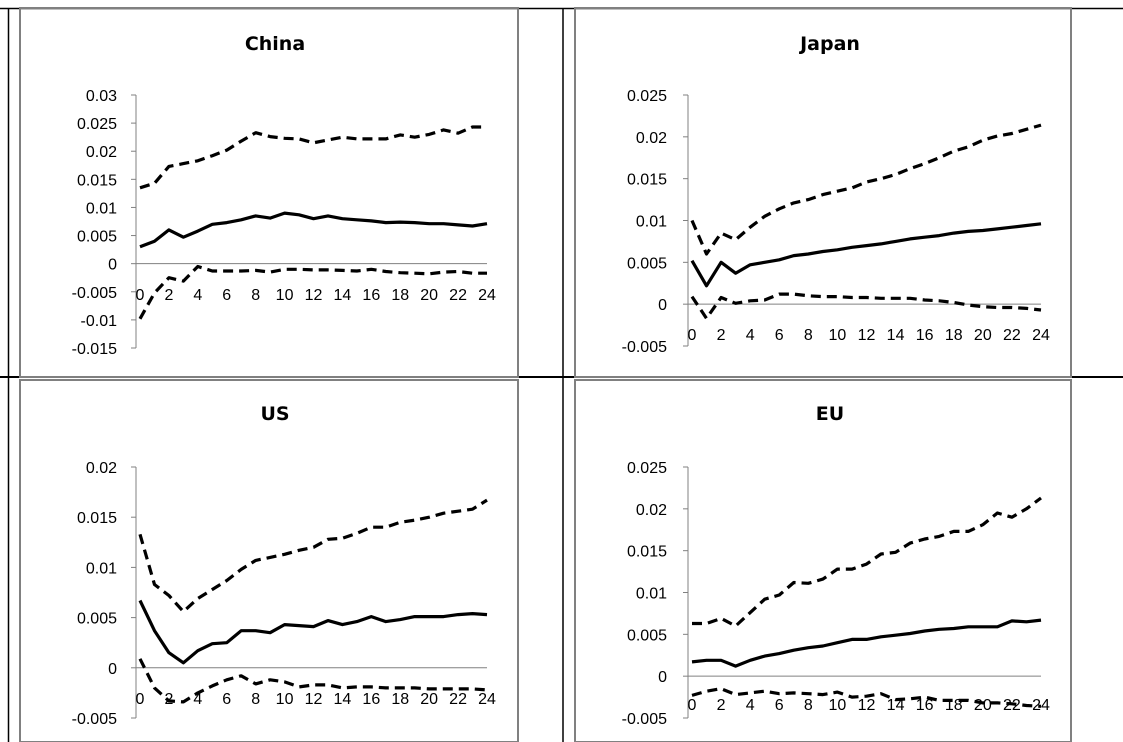 The image size is (1123, 742). What do you see at coordinates (829, 44) in the screenshot?
I see `chart-title: Japan` at bounding box center [829, 44].